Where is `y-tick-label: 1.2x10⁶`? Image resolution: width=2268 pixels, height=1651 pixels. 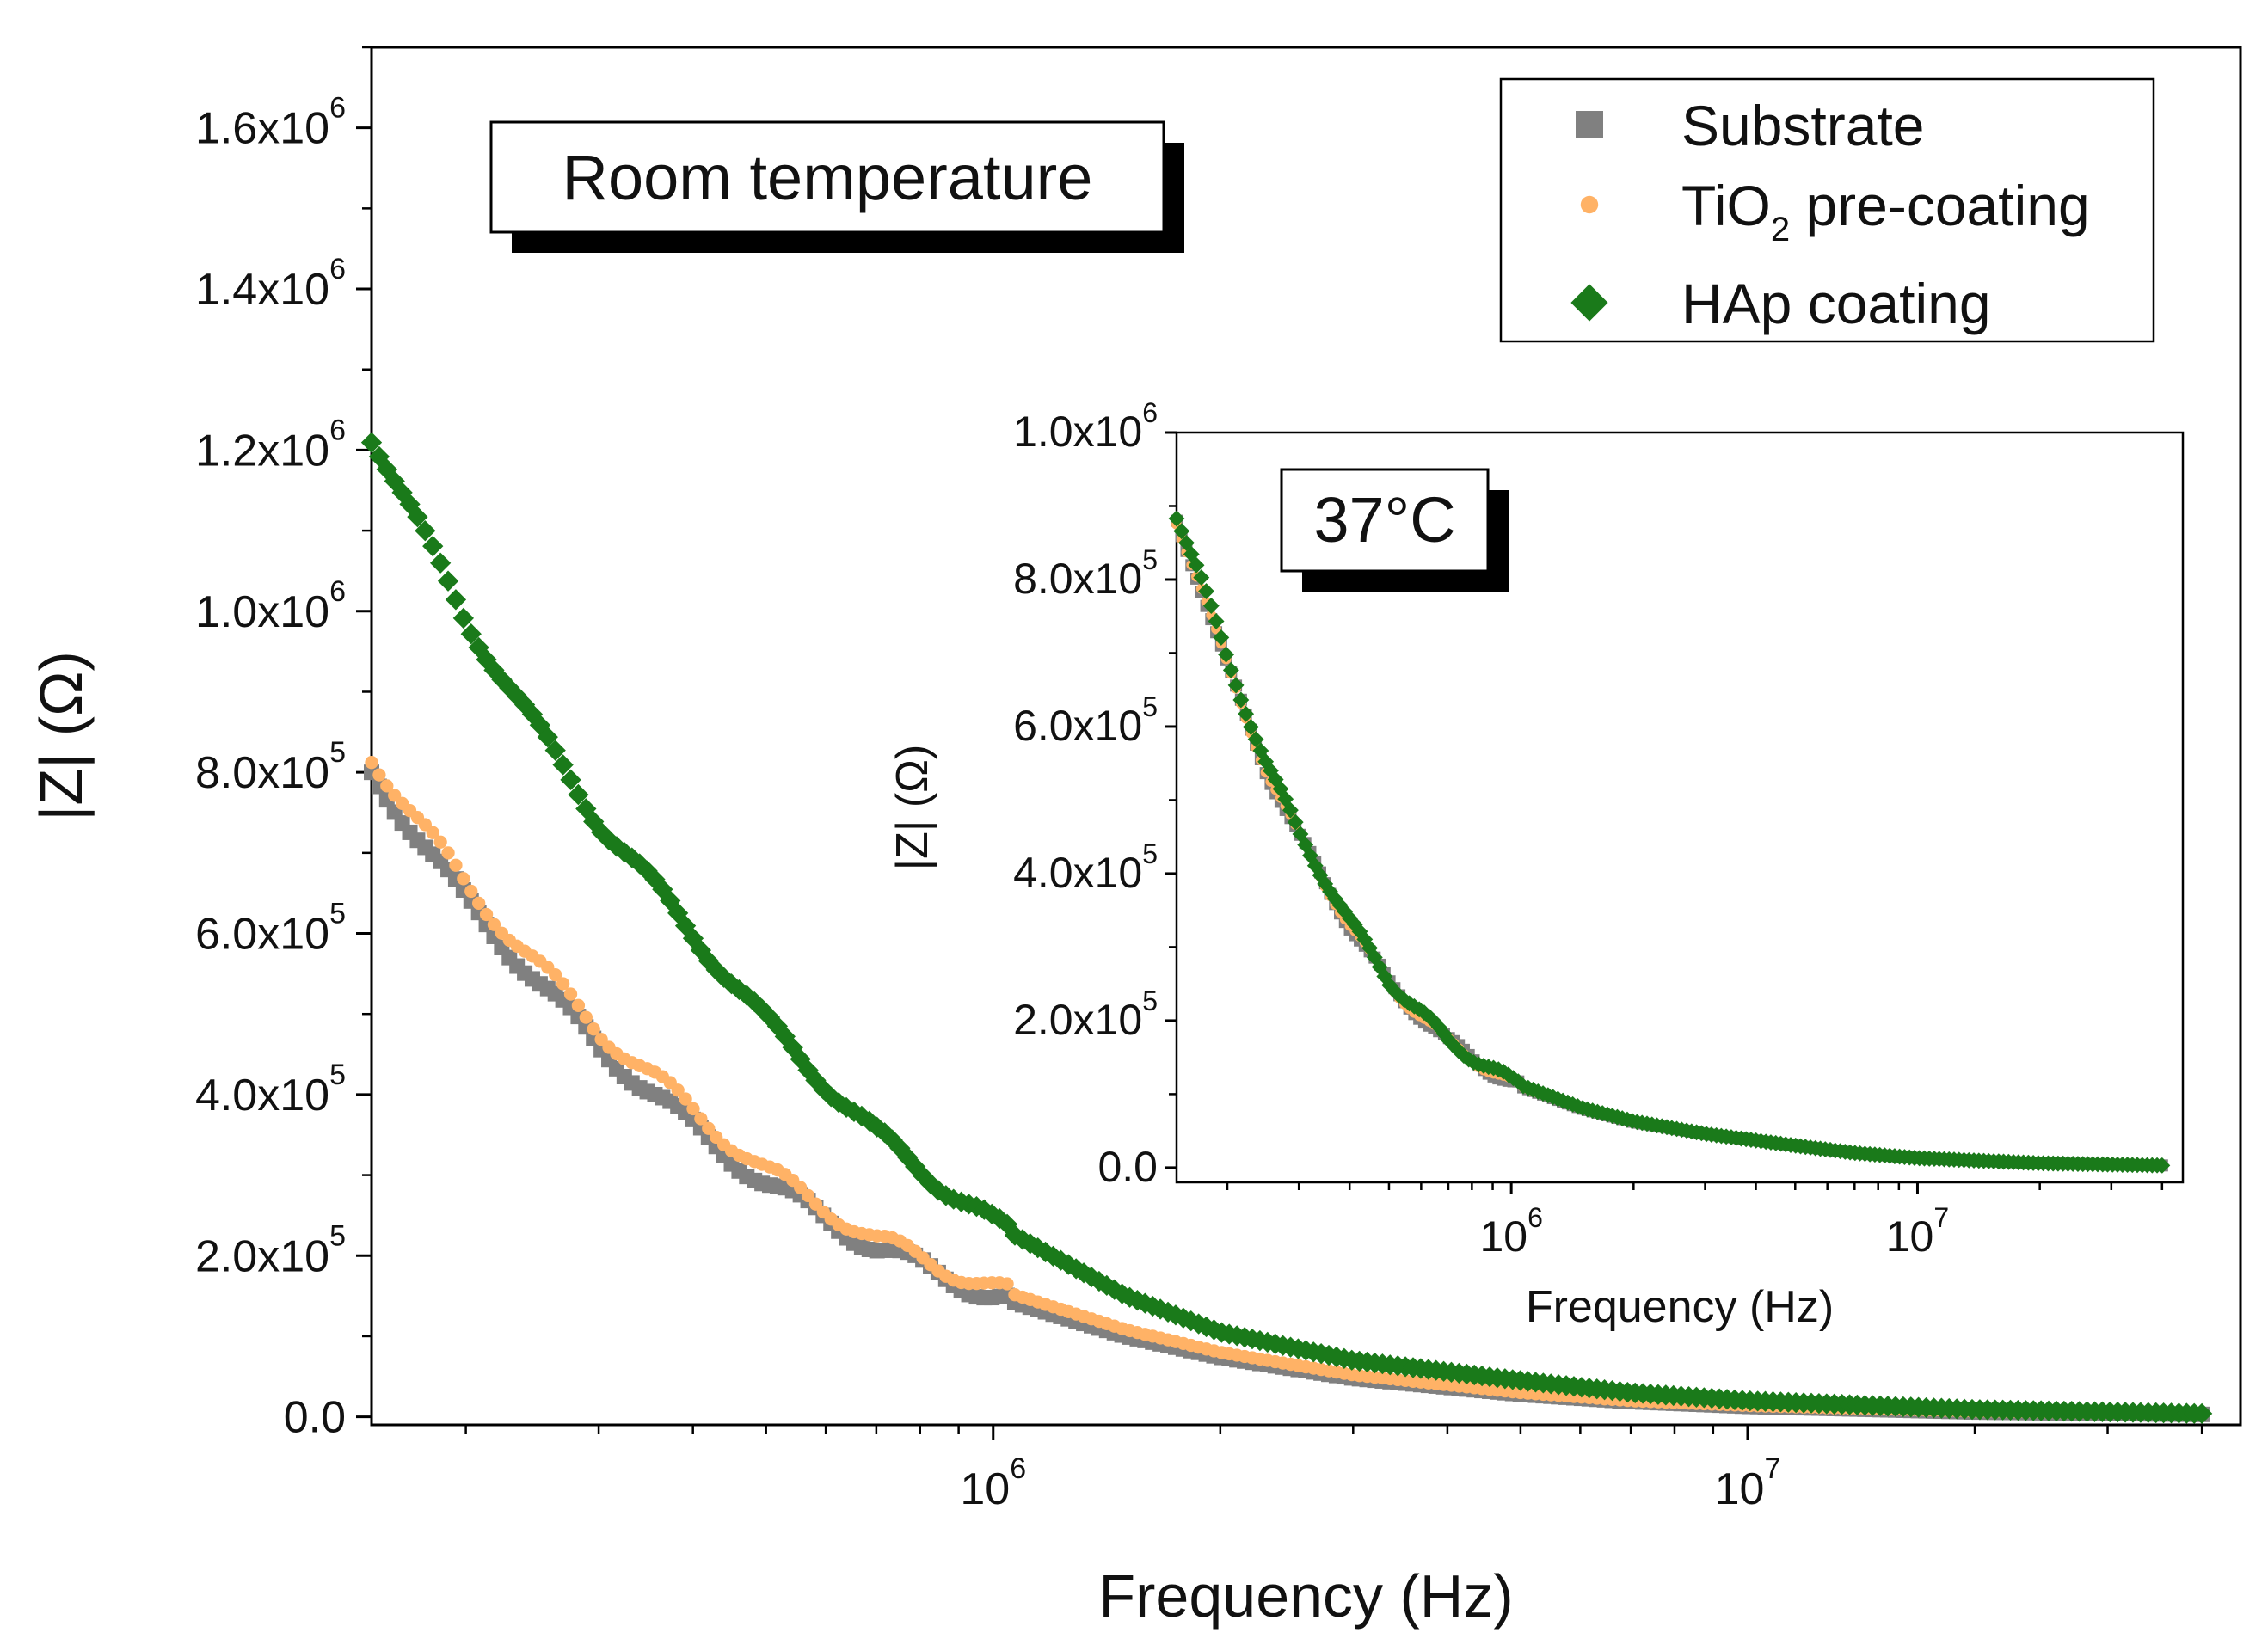
y-tick-label: 1.2x10⁶ is located at coordinates (271, 445).